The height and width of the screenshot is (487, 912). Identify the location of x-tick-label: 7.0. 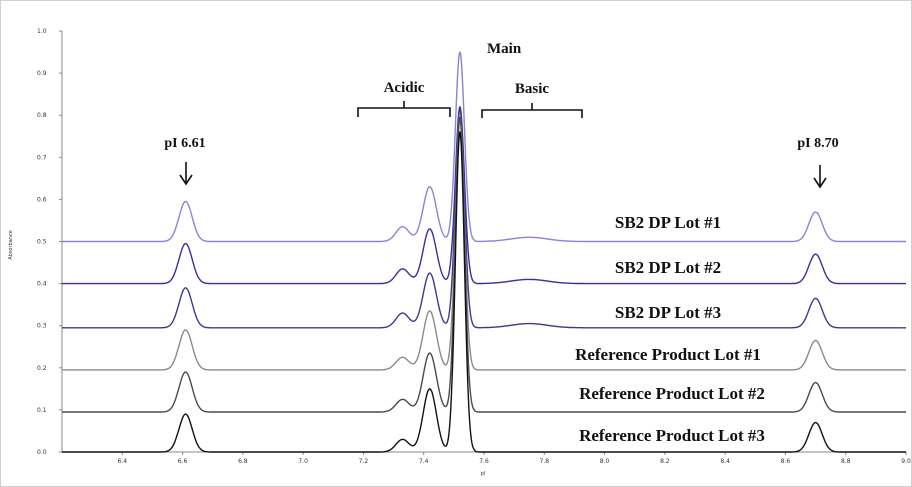
(303, 461).